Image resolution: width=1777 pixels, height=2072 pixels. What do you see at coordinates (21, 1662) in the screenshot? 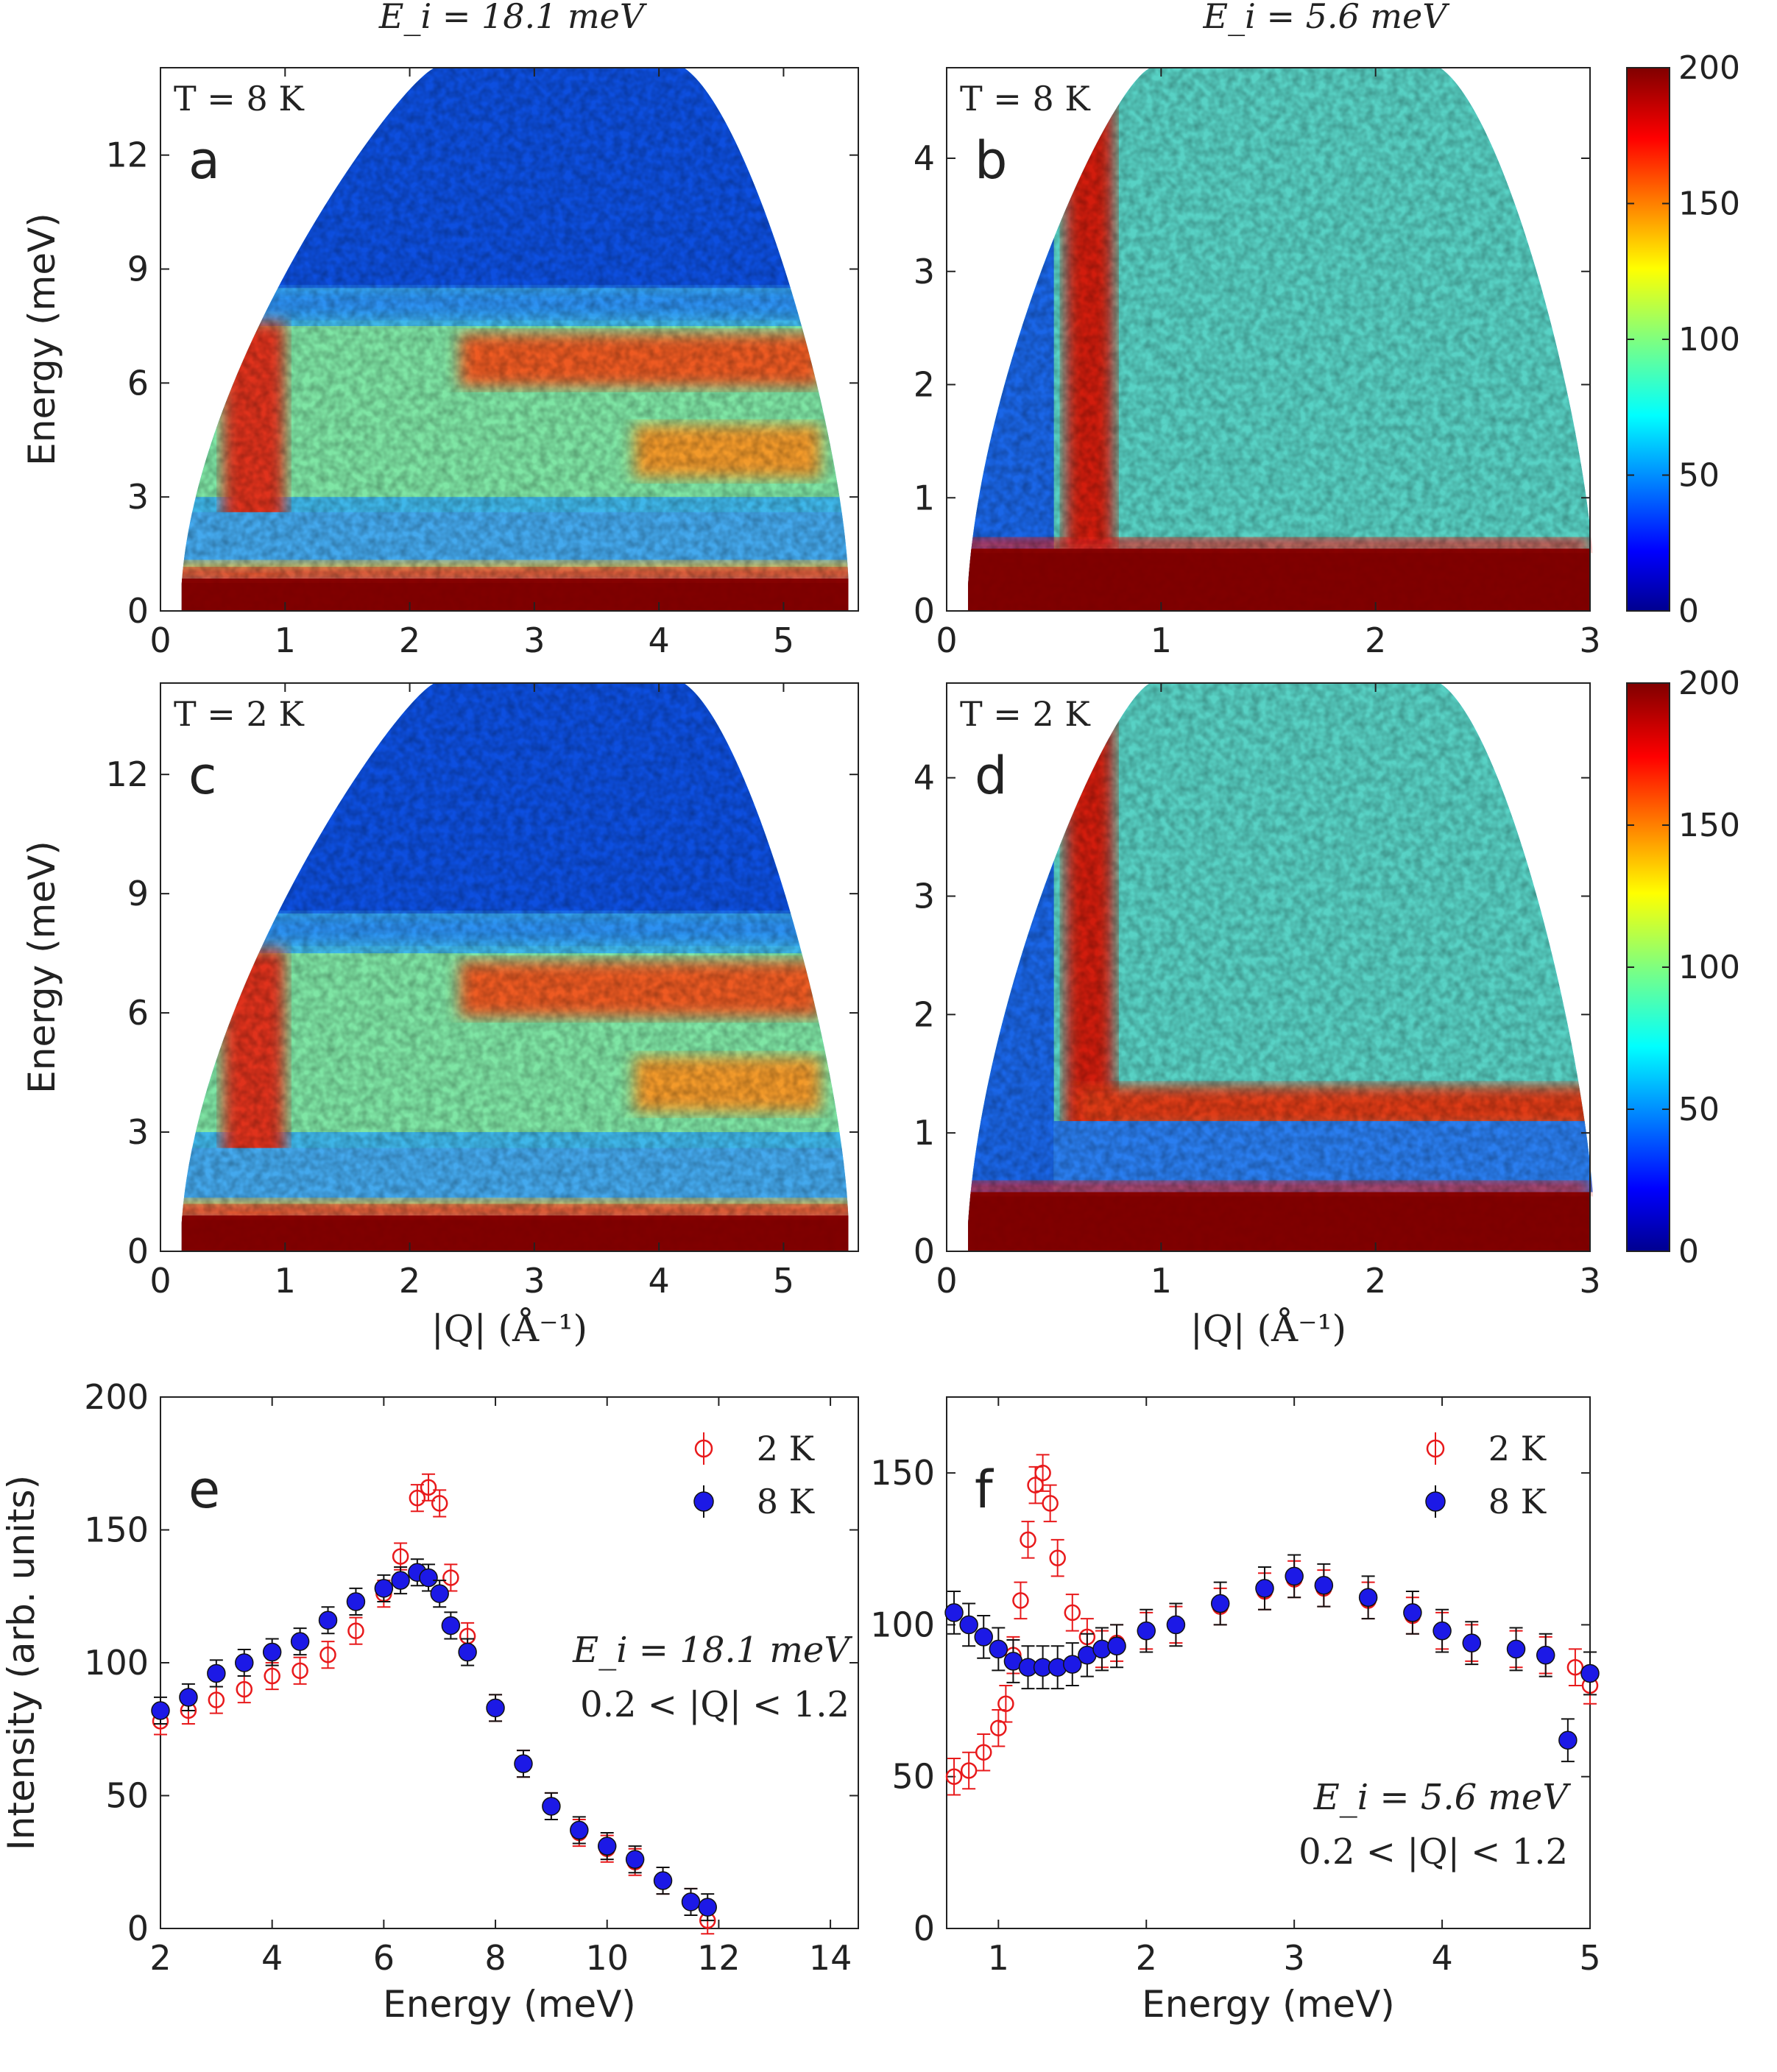
I see `y-axis-label: Intensity (arb. units)` at bounding box center [21, 1662].